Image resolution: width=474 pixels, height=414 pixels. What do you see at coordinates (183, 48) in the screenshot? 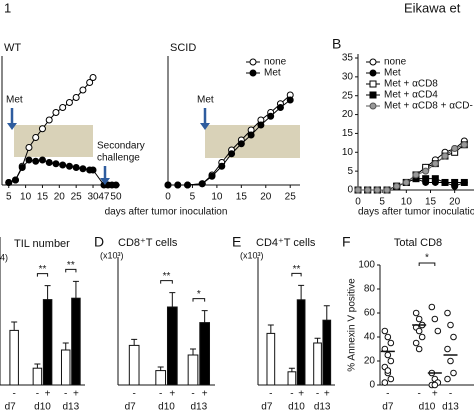
I see `chart-title: SCID` at bounding box center [183, 48].